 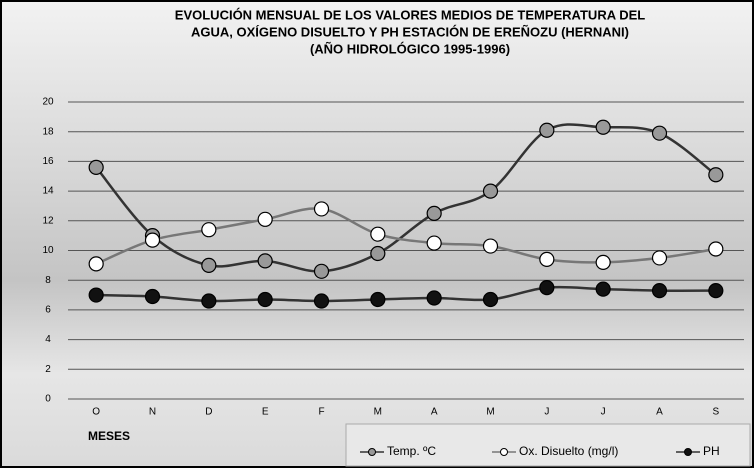 What do you see at coordinates (96, 412) in the screenshot?
I see `x-tick-label: O` at bounding box center [96, 412].